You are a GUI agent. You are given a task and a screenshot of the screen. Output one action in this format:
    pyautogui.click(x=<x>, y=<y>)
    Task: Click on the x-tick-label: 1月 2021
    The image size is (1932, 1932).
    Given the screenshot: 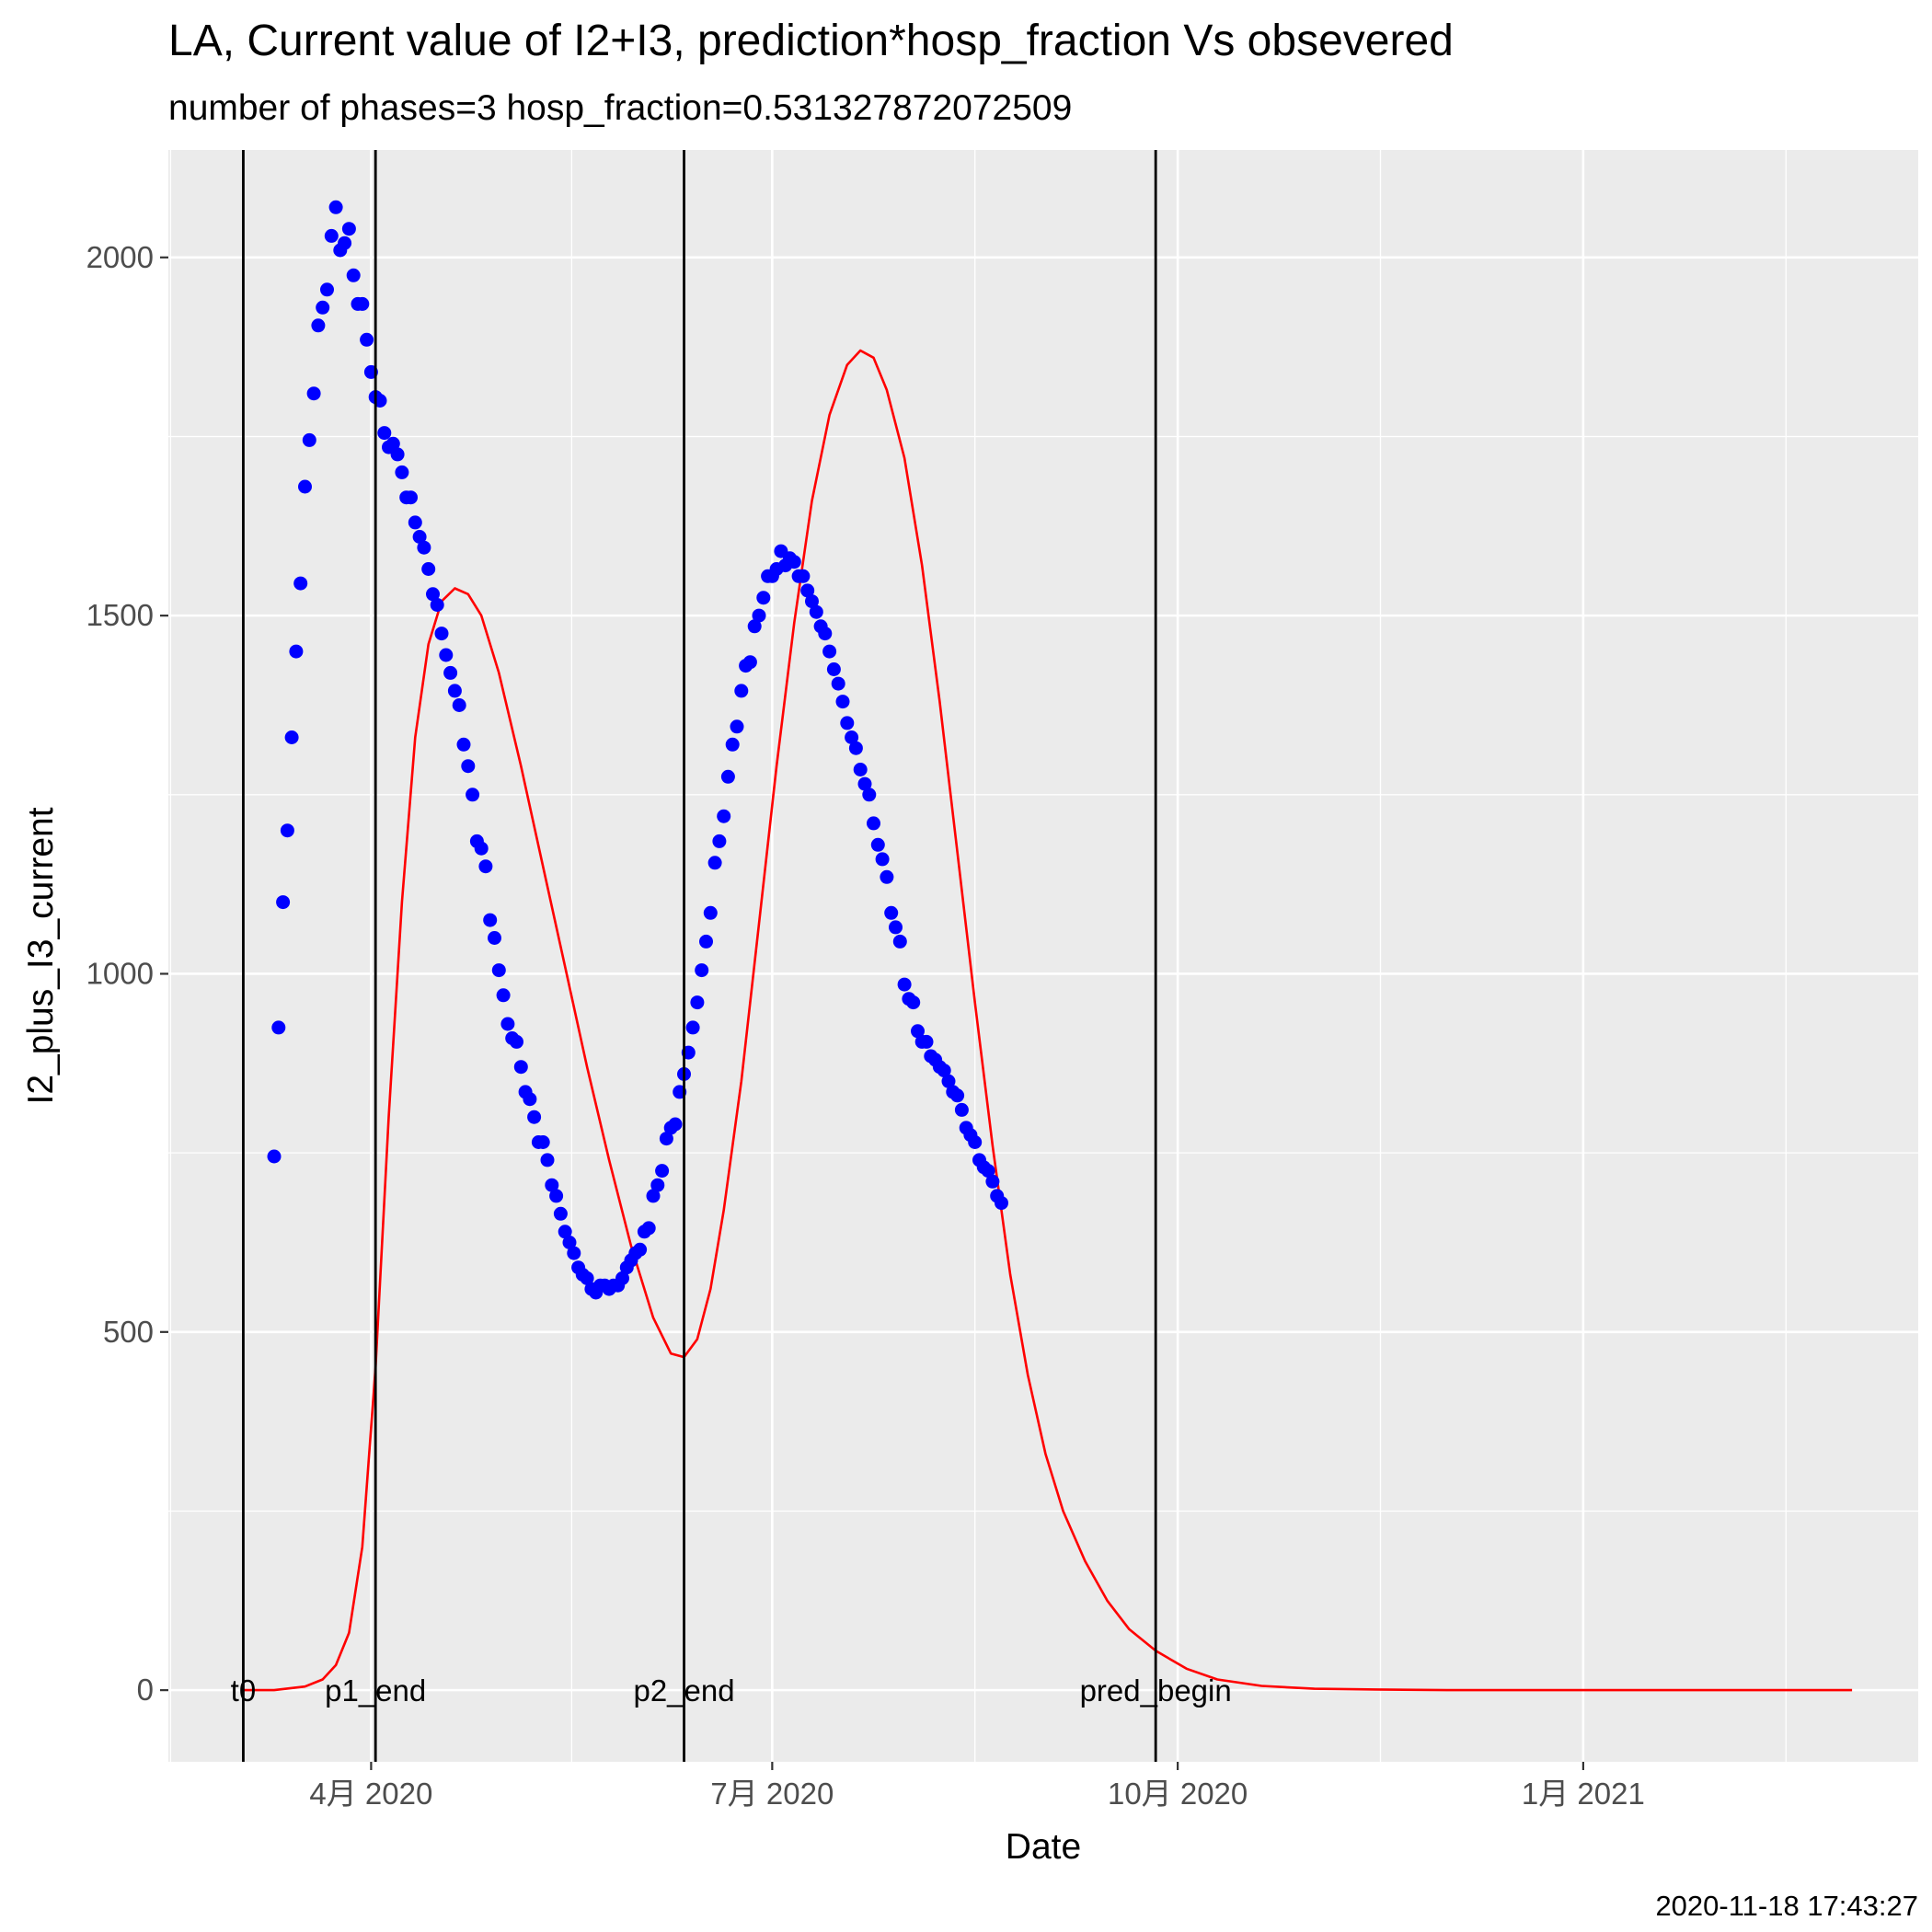 What is the action you would take?
    pyautogui.click(x=1583, y=1794)
    